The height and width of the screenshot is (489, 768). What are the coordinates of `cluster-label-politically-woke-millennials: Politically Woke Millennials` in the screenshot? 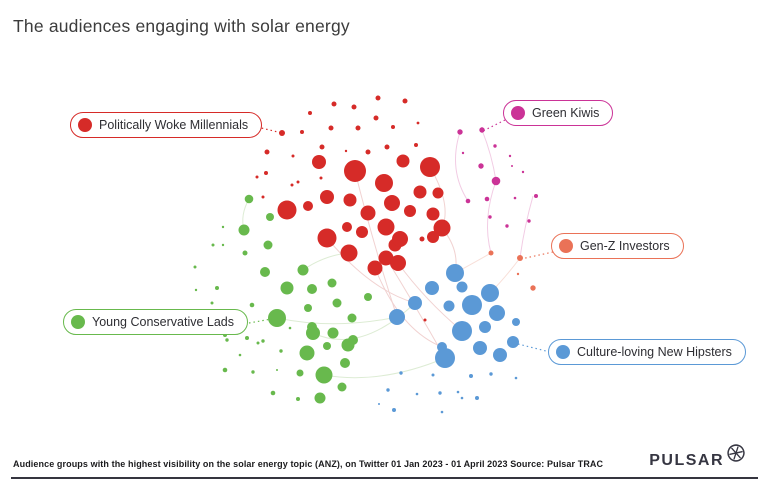 It's located at (166, 125).